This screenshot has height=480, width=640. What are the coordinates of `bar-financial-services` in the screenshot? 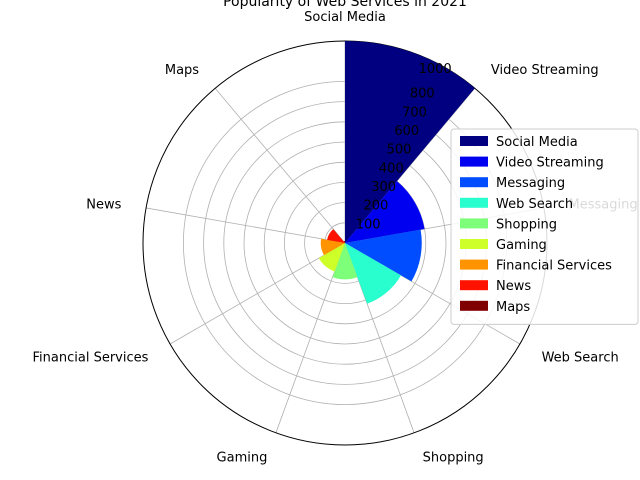 It's located at (332, 247).